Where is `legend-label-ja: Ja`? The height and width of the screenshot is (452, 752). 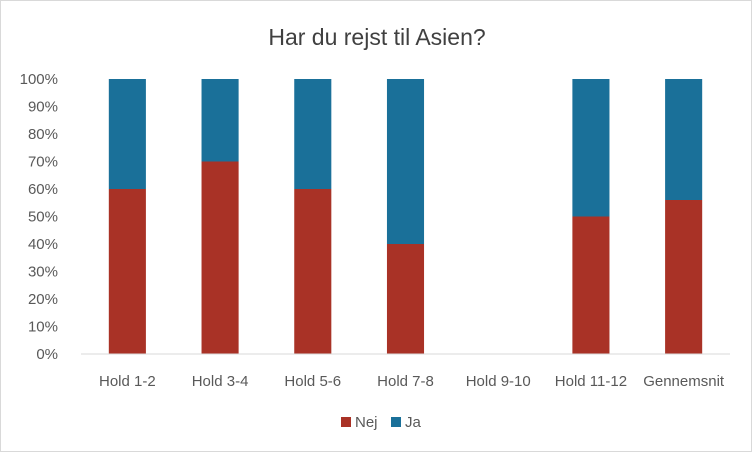 legend-label-ja: Ja is located at coordinates (413, 422).